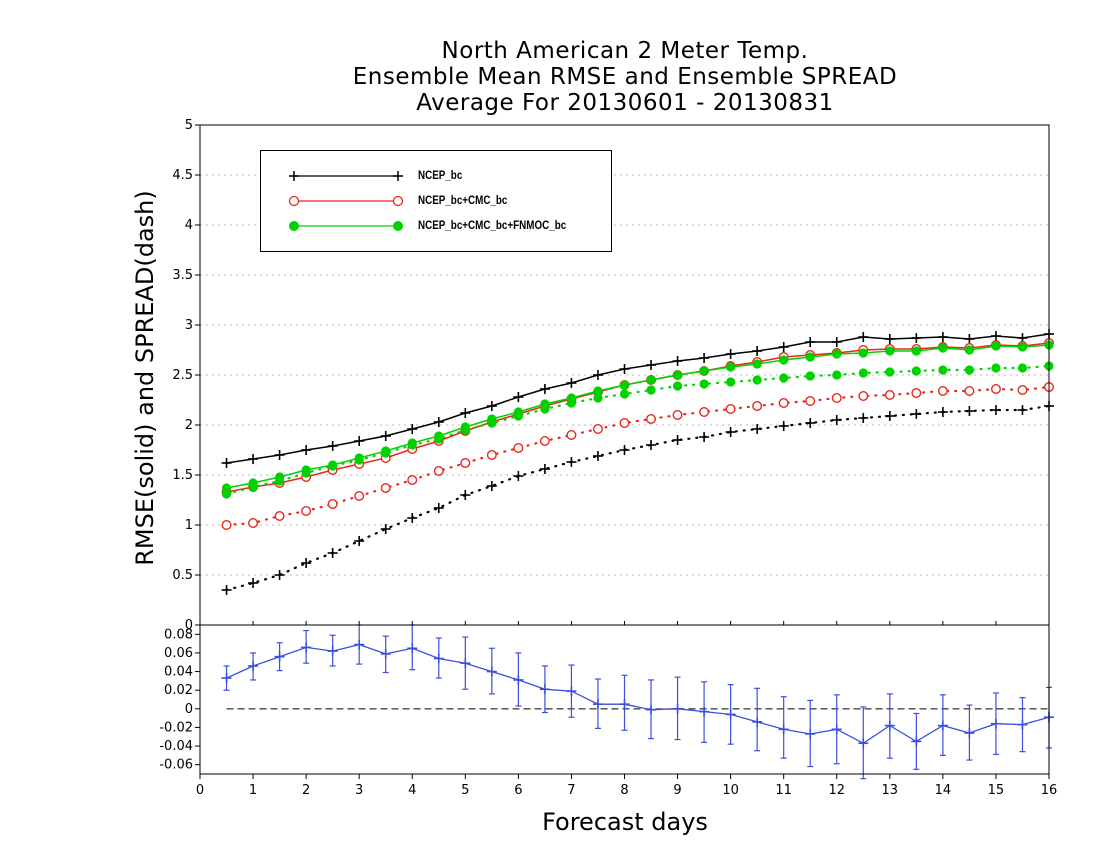 This screenshot has height=850, width=1100. I want to click on x-tick-label: 15, so click(996, 790).